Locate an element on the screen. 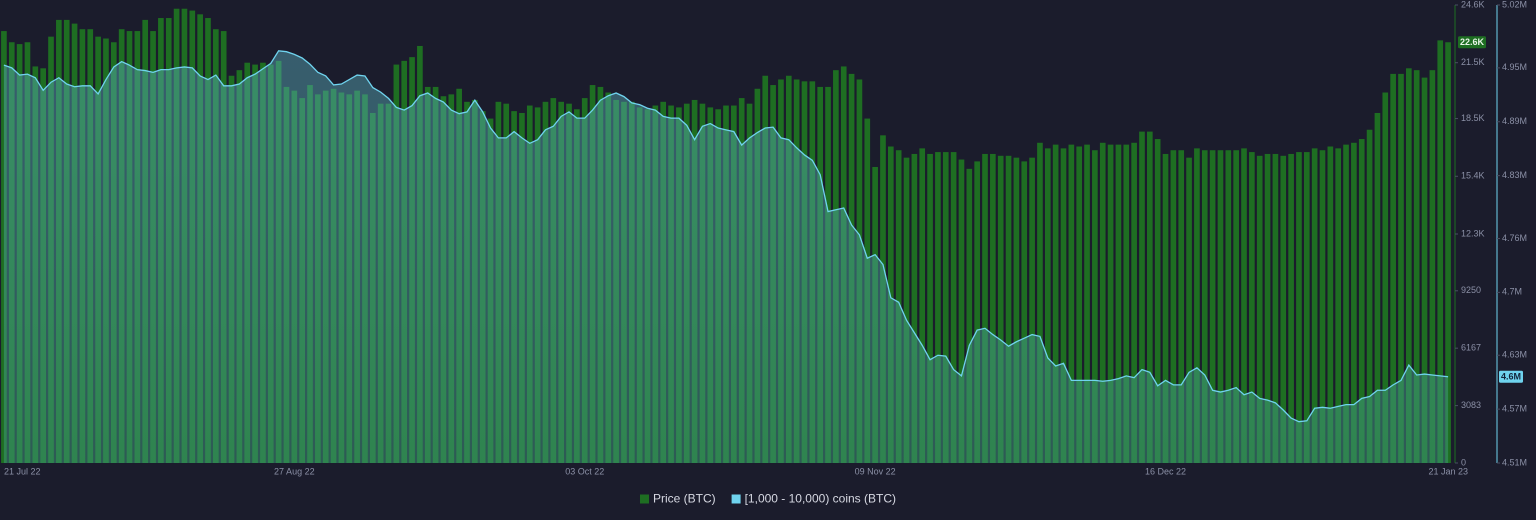 The height and width of the screenshot is (520, 1536). x-tick-label: 16 Dec 22 is located at coordinates (1165, 471).